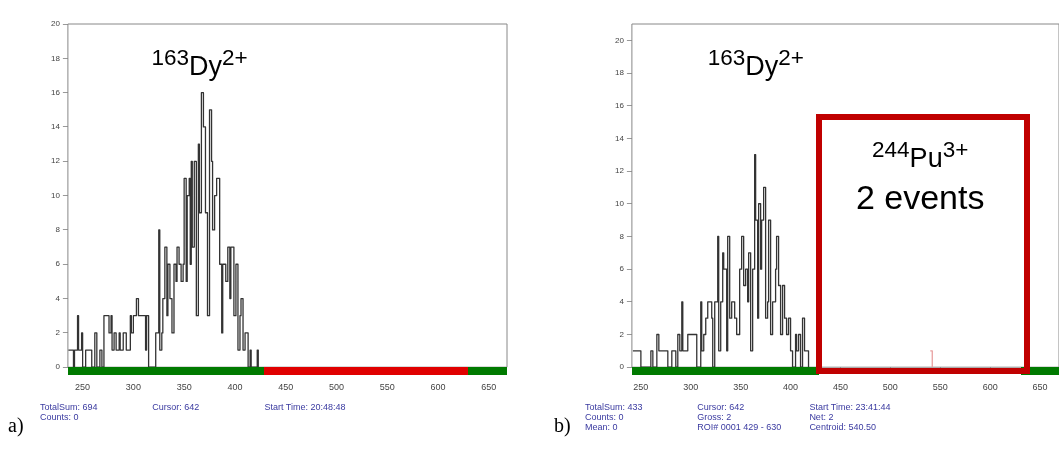 This screenshot has width=1059, height=456. Describe the element at coordinates (822, 417) in the screenshot. I see `text: Net: 2` at that location.